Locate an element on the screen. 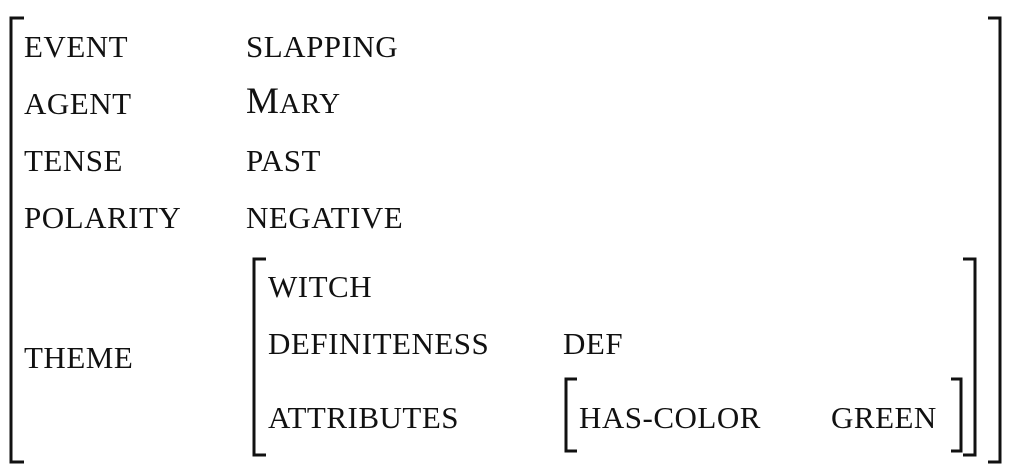 The image size is (1014, 475). value-mary-rest: ARY is located at coordinates (310, 104).